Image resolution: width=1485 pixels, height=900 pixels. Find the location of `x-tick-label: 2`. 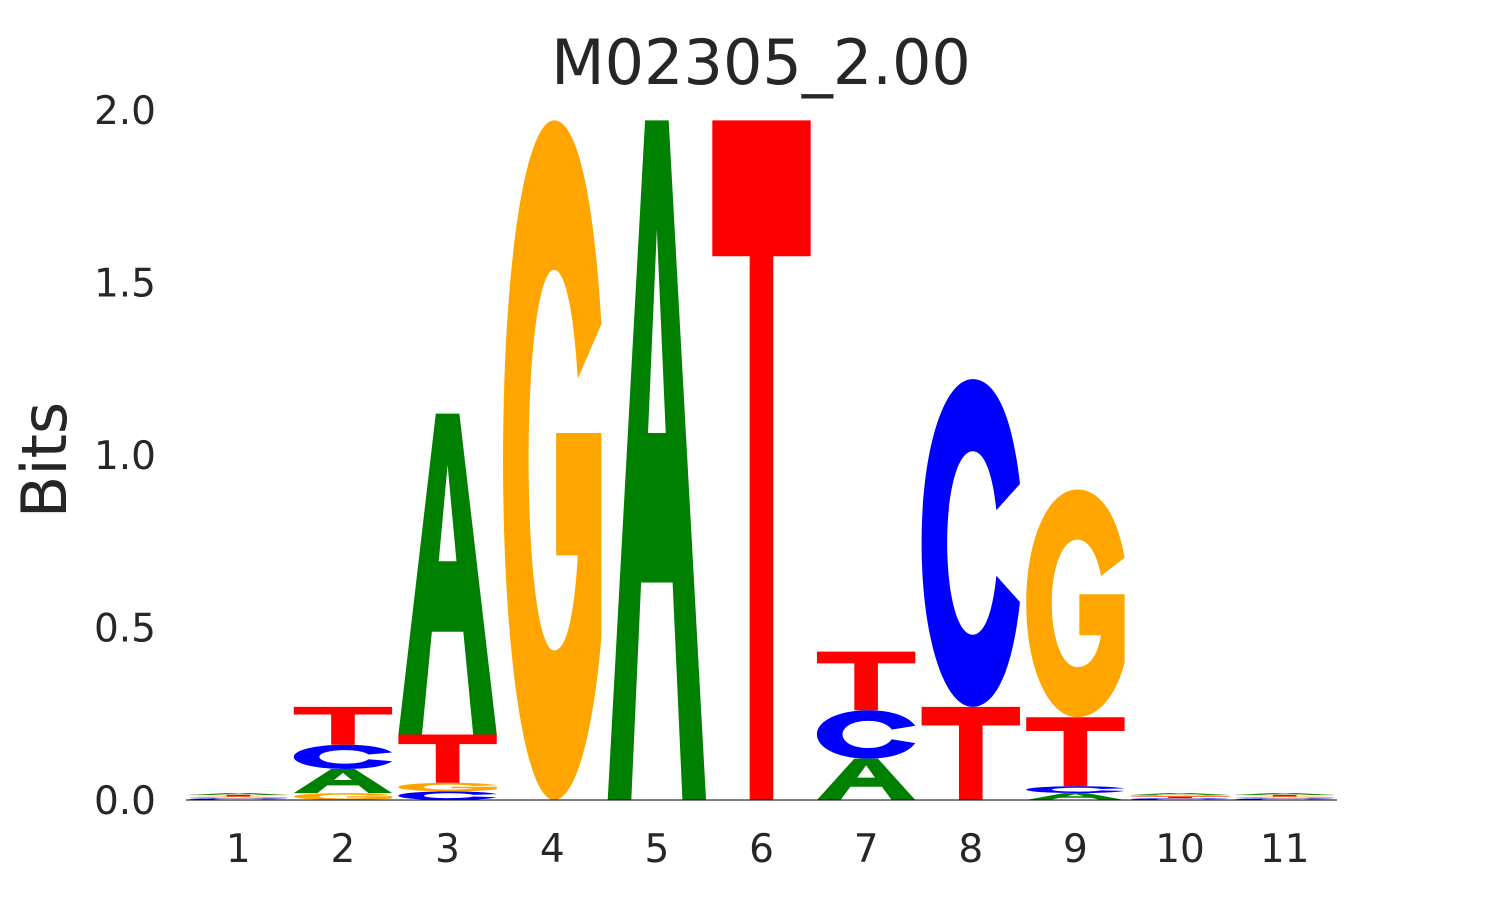

x-tick-label: 2 is located at coordinates (343, 849).